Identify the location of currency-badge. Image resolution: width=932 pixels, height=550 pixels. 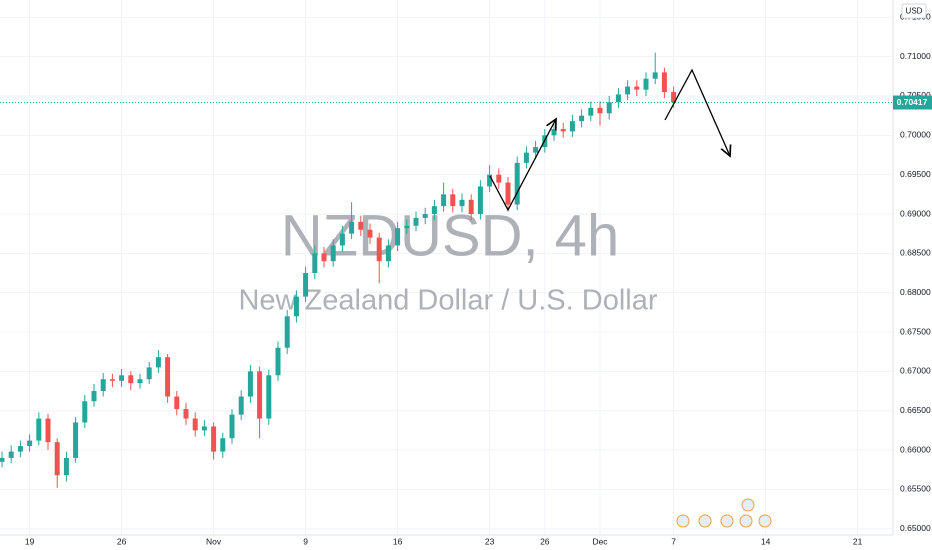
(914, 11).